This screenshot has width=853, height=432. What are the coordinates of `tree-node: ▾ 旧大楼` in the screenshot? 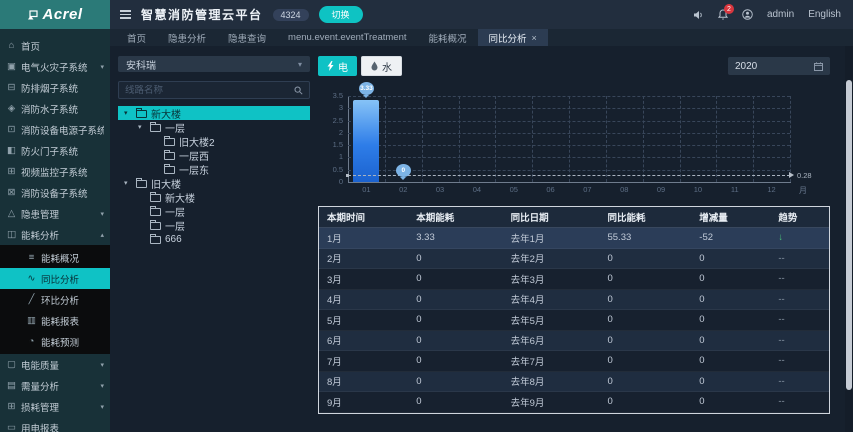 It's located at (214, 183).